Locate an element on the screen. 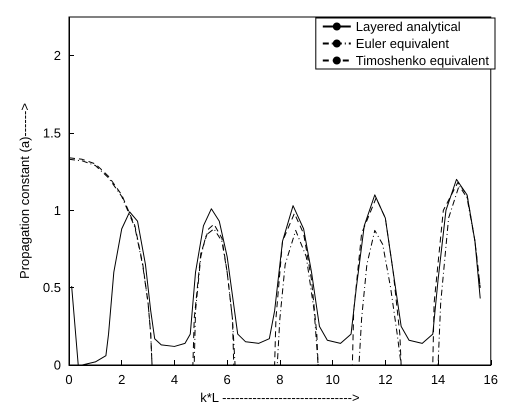 The width and height of the screenshot is (509, 420). y-tick-label: 1 is located at coordinates (57, 210).